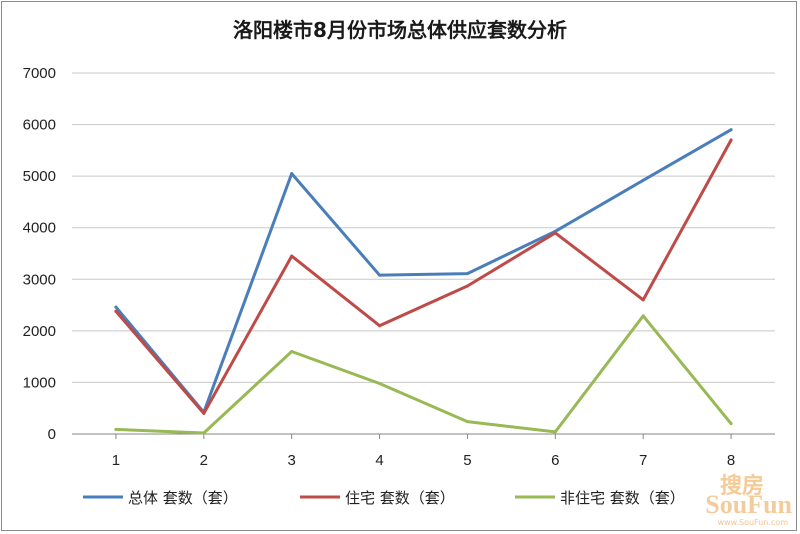 The width and height of the screenshot is (800, 534). Describe the element at coordinates (39, 254) in the screenshot. I see `y-axis-ticks: 0 1000 2000 3000 4000 5000 6000 7000` at that location.